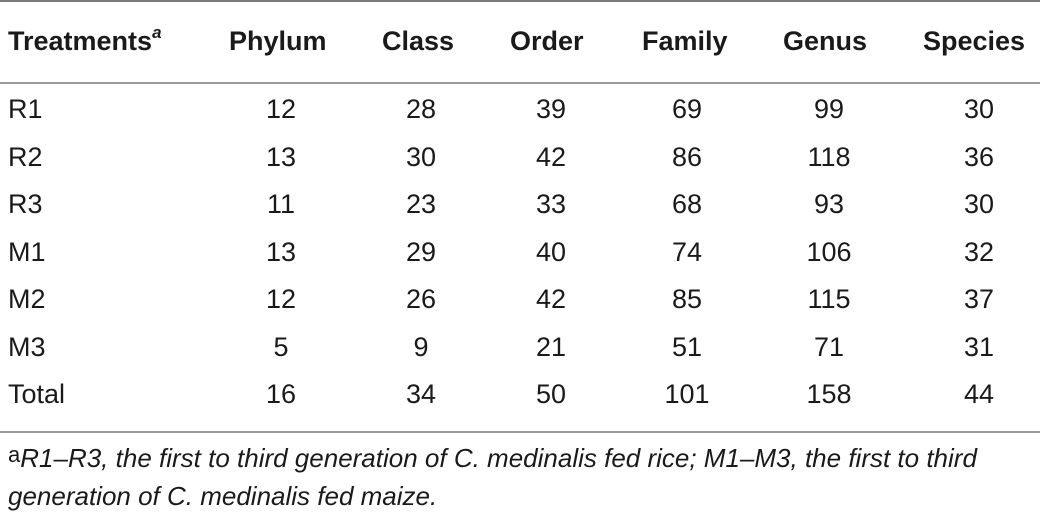 This screenshot has height=519, width=1040. I want to click on cell-class: 9, so click(421, 346).